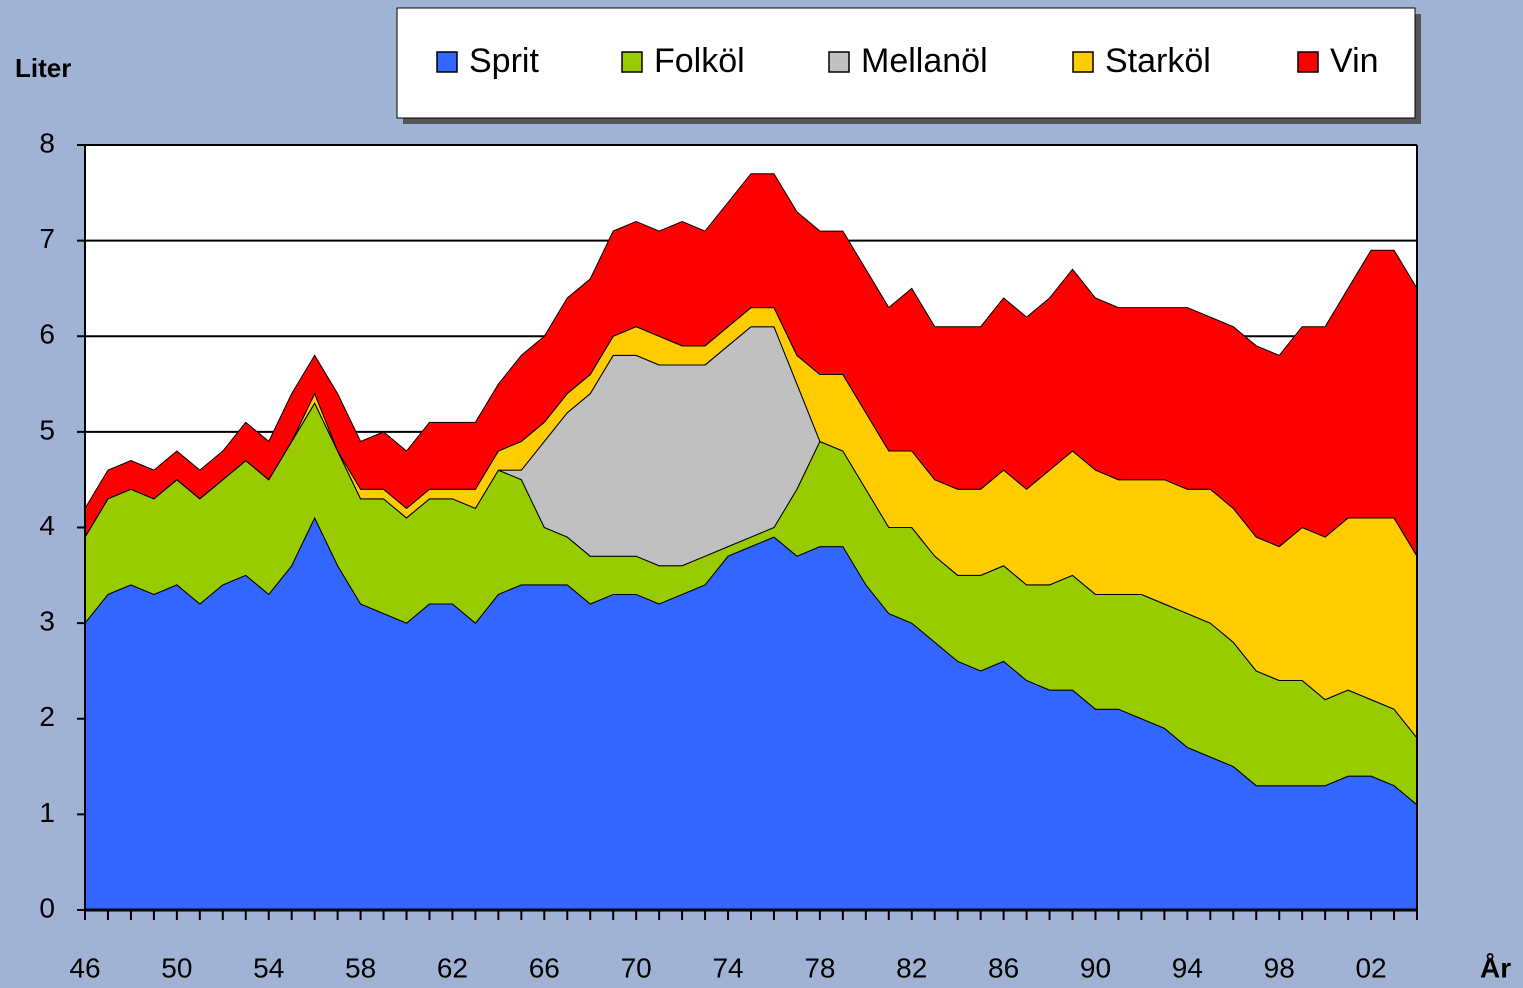  Describe the element at coordinates (47, 142) in the screenshot. I see `y-tick-label: 8` at that location.